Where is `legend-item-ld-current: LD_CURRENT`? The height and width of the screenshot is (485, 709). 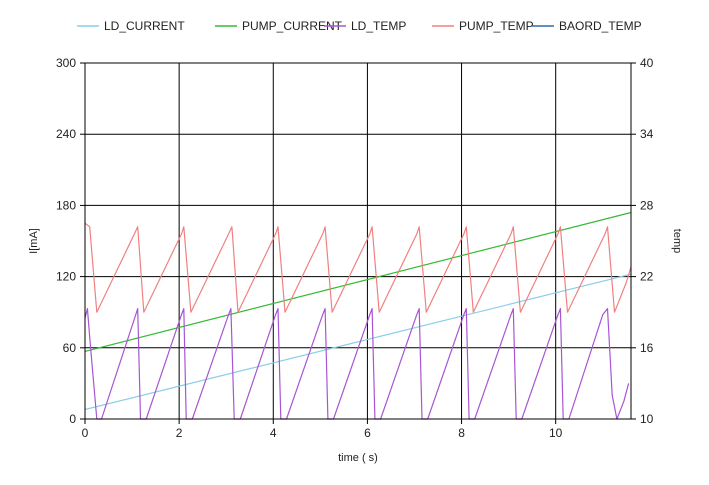
legend-item-ld-current: LD_CURRENT is located at coordinates (131, 26).